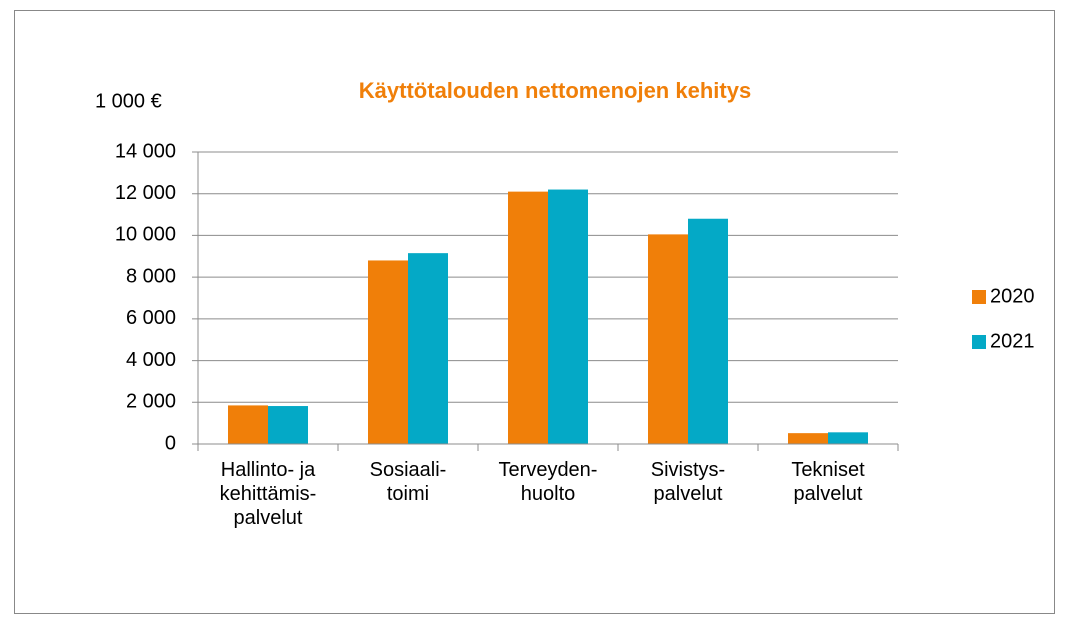  Describe the element at coordinates (151, 276) in the screenshot. I see `y-tick-label: 8 000` at that location.